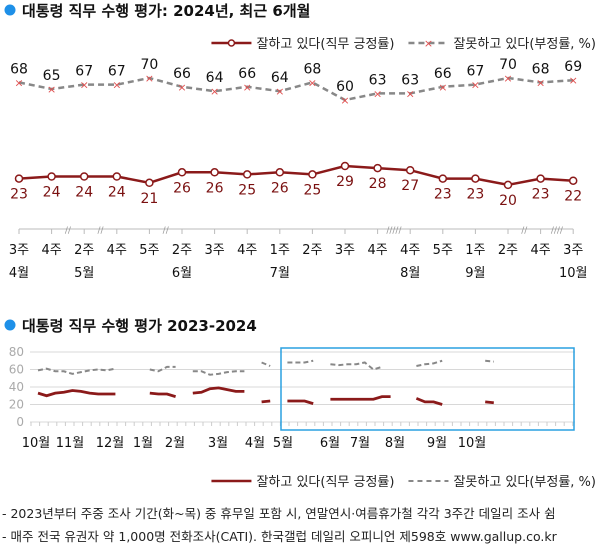 The height and width of the screenshot is (548, 600). I want to click on chart-title-bottom: 대통령 직무 수행 평가 2023-2024, so click(139, 326).